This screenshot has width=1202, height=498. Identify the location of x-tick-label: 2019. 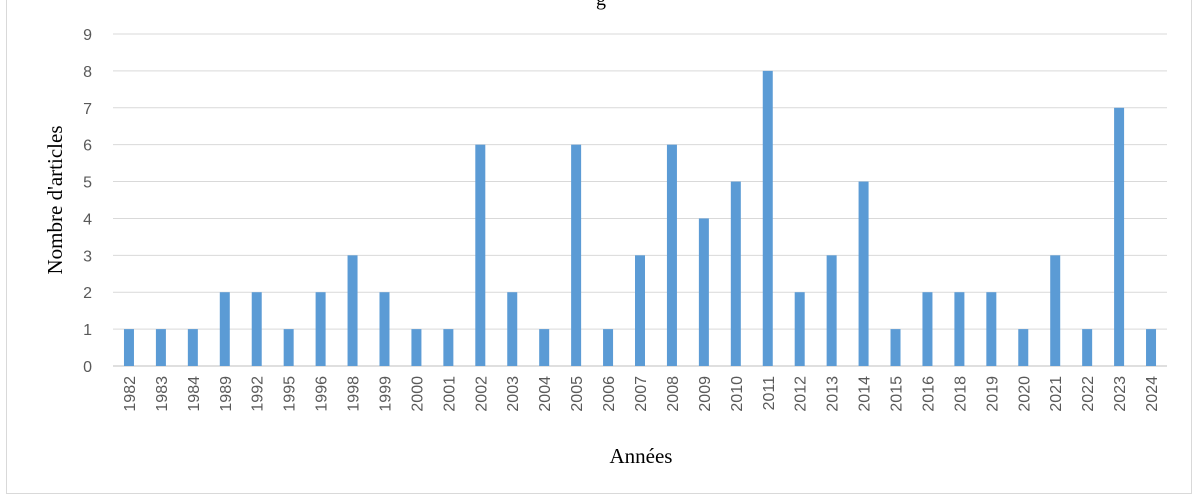
(992, 394).